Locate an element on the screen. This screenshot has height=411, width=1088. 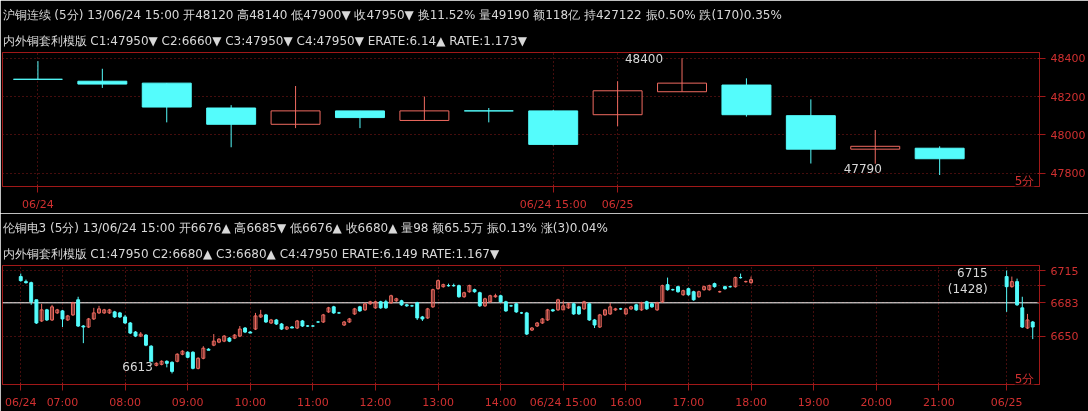
x-tick-label: 20:00 is located at coordinates (876, 402).